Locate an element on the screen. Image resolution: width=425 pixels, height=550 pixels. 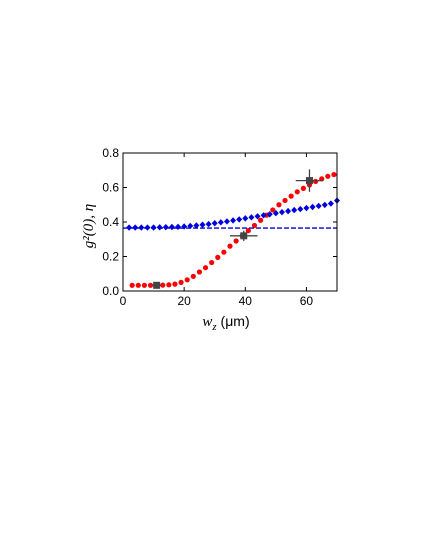
x-tick-label: 0 is located at coordinates (123, 301).